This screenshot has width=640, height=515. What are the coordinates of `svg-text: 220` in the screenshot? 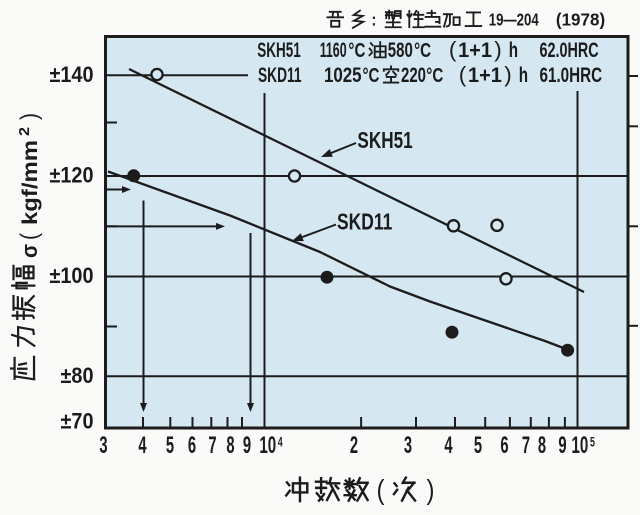 It's located at (413, 75).